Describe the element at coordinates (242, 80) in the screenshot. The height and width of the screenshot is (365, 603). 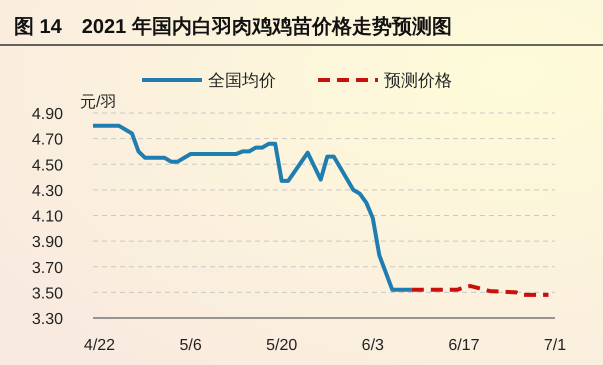
I see `legend-label: 全国均价` at that location.